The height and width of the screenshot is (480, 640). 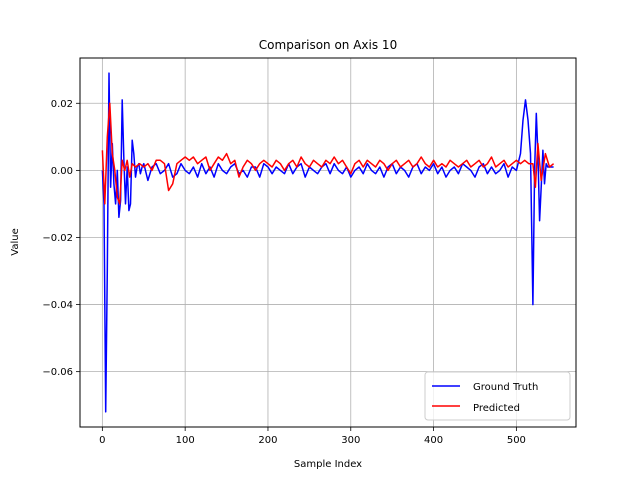 What do you see at coordinates (505, 387) in the screenshot?
I see `legend-label-ground-truth: Ground Truth` at bounding box center [505, 387].